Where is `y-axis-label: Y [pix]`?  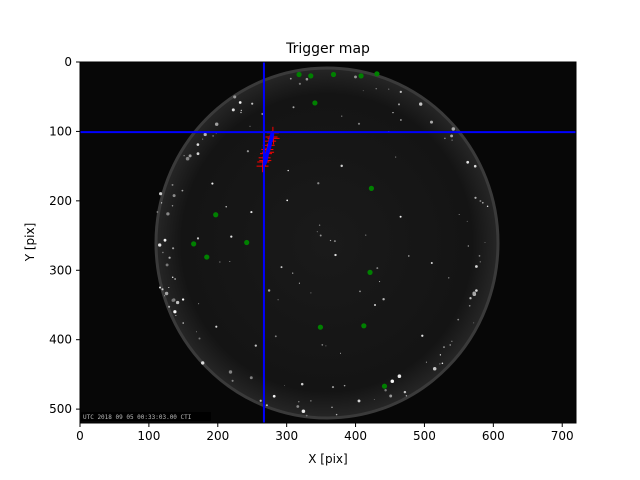
y-axis-label: Y [pix] is located at coordinates (30, 243).